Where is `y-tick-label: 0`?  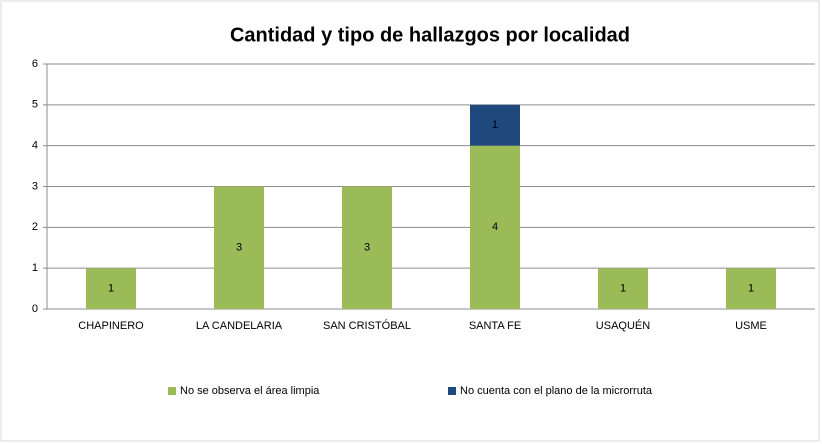 y-tick-label: 0 is located at coordinates (35, 309).